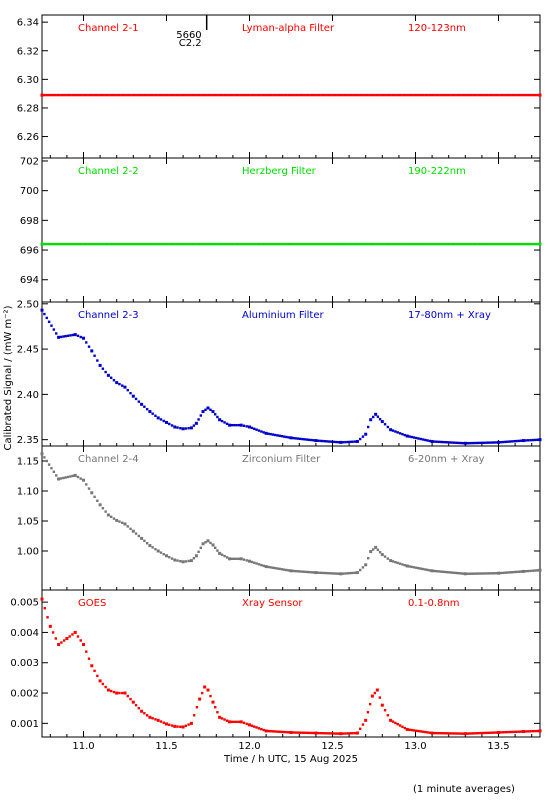 This screenshot has width=550, height=800. Describe the element at coordinates (28, 492) in the screenshot. I see `y-tick-label: 1.10` at that location.